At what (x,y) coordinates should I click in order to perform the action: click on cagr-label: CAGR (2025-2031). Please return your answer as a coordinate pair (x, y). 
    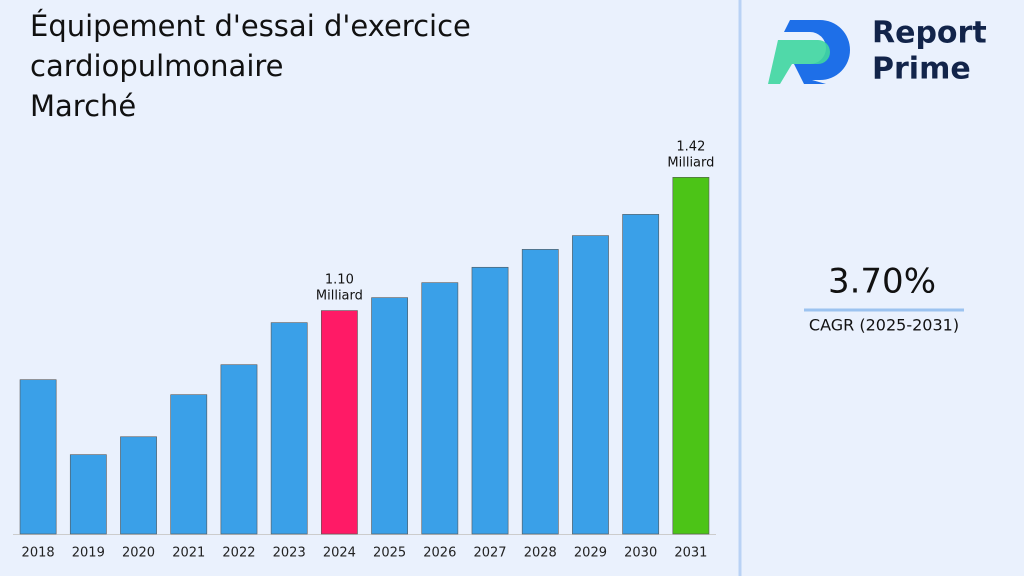
    Looking at the image, I should click on (884, 325).